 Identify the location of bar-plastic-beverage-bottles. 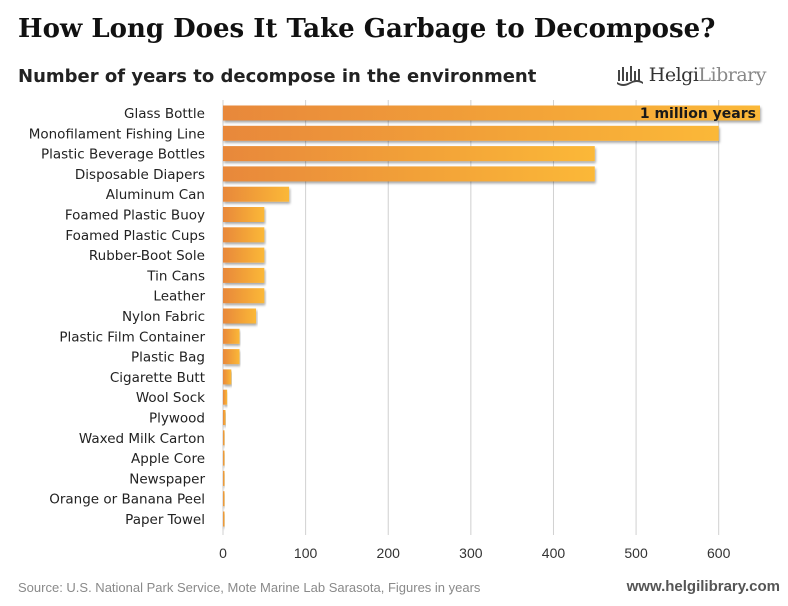
(409, 154).